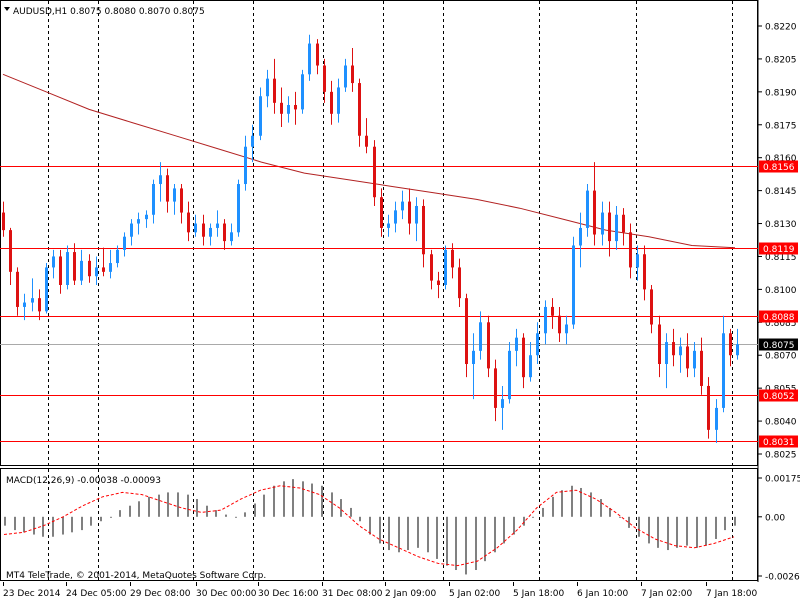  Describe the element at coordinates (732, 594) in the screenshot. I see `x-tick-label: 7 Jan 18:00` at that location.